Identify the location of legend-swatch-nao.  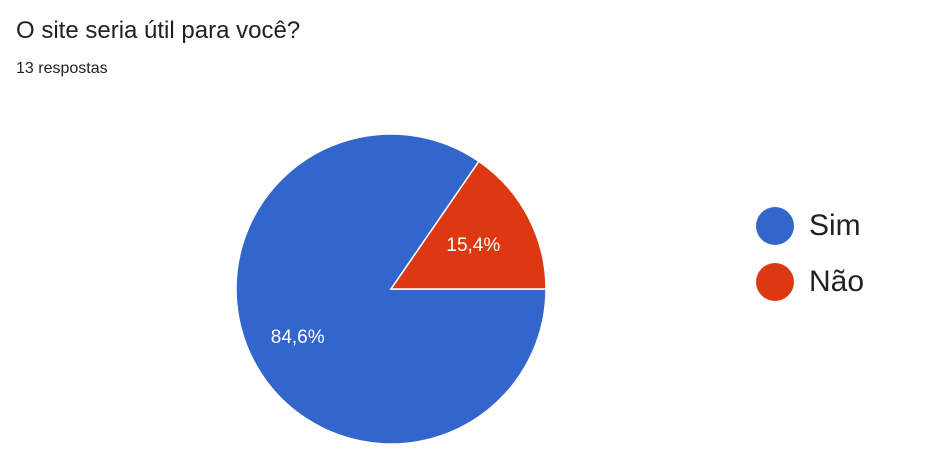
(775, 282).